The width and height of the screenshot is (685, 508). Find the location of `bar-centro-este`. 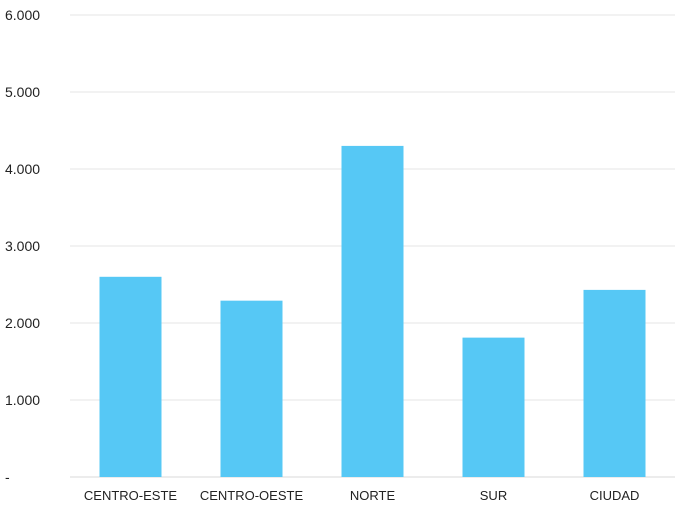

bar-centro-este is located at coordinates (130, 376).